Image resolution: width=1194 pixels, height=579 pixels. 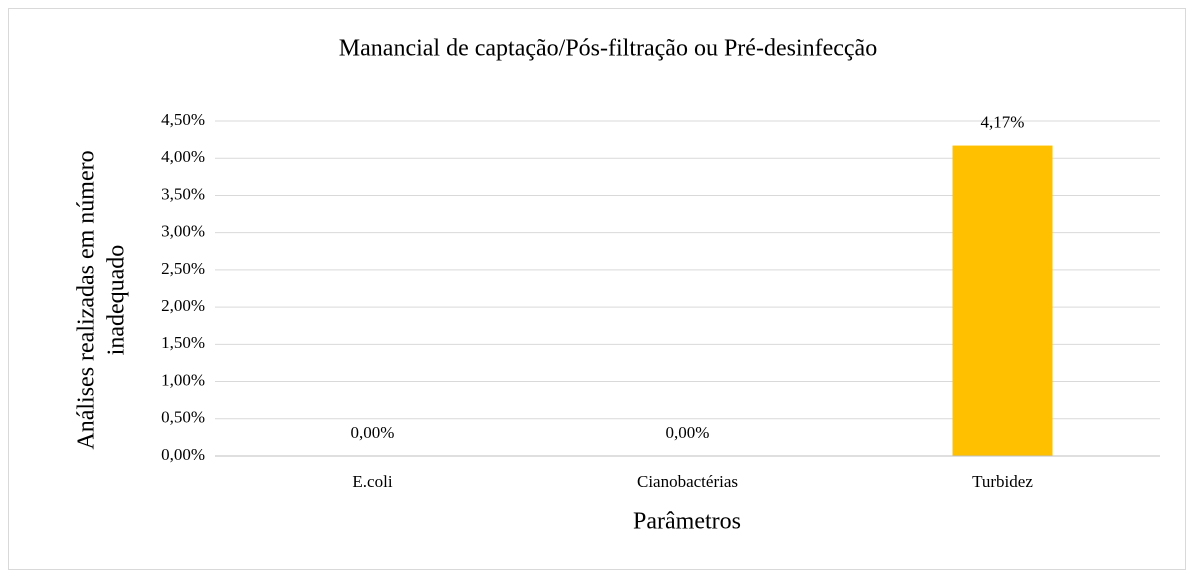 I want to click on bar, so click(x=1002, y=301).